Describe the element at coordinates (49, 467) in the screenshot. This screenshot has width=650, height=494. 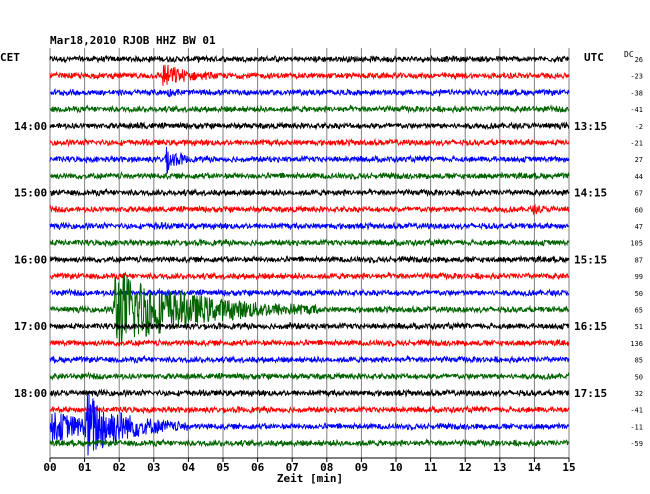
I see `x-tick-label: 00` at that location.